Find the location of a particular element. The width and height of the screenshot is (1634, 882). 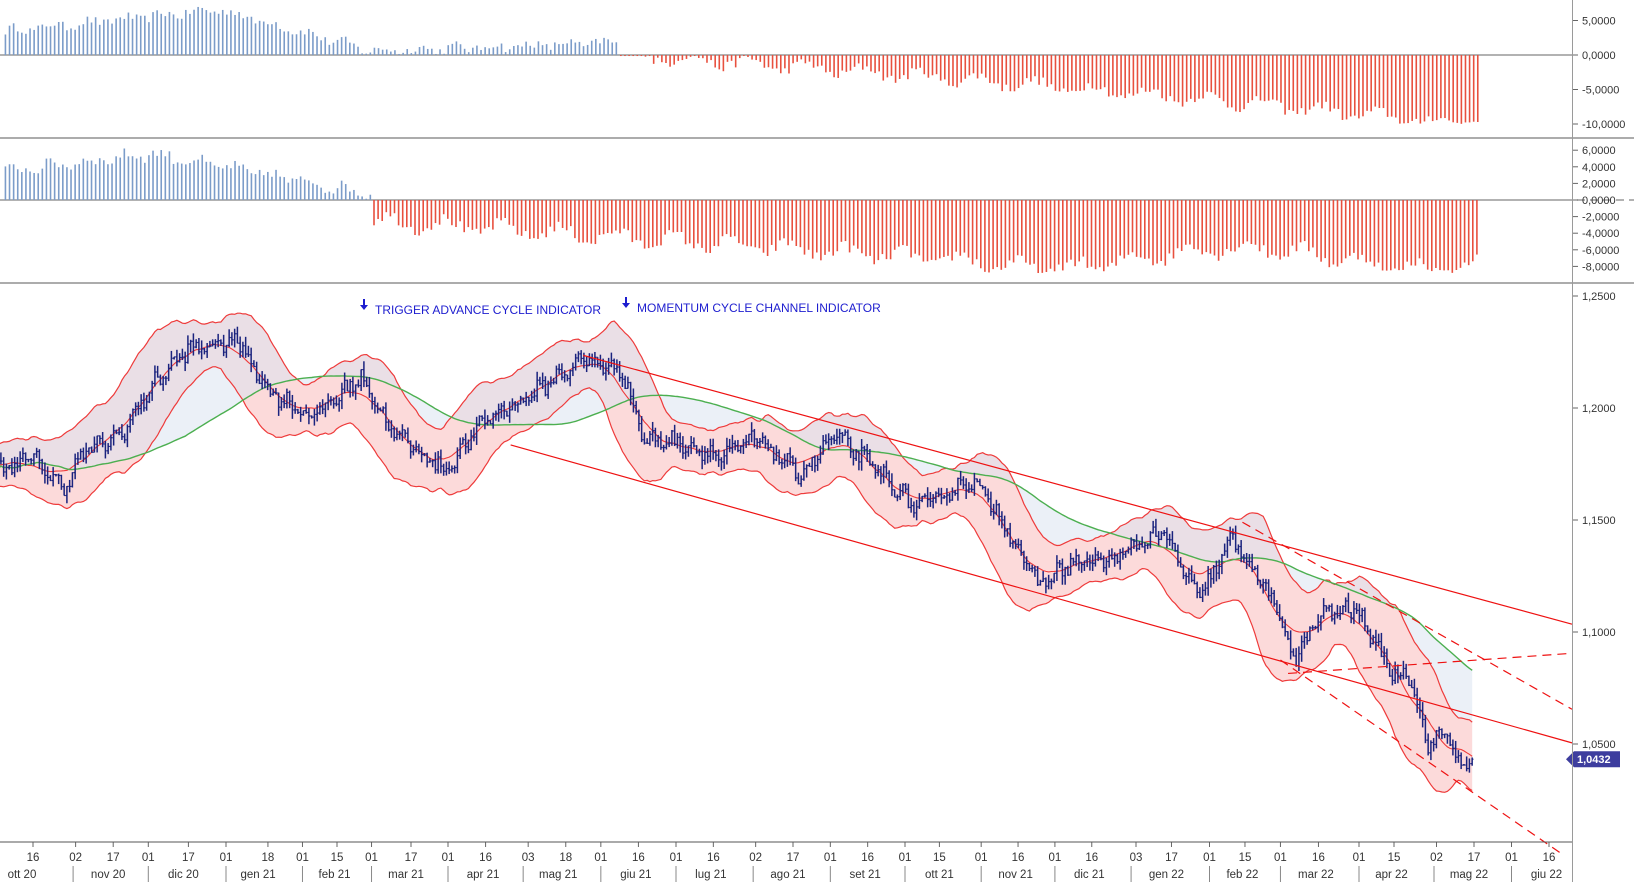

price-y-tick-label: 1,0500 is located at coordinates (1599, 745).